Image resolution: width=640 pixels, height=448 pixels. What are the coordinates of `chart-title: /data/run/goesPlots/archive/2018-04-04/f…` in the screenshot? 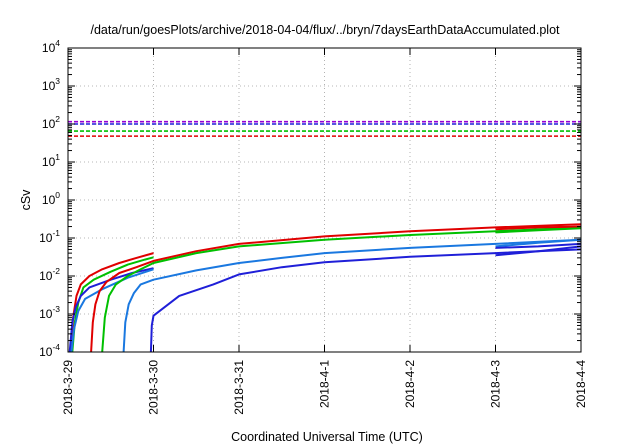 It's located at (325, 30).